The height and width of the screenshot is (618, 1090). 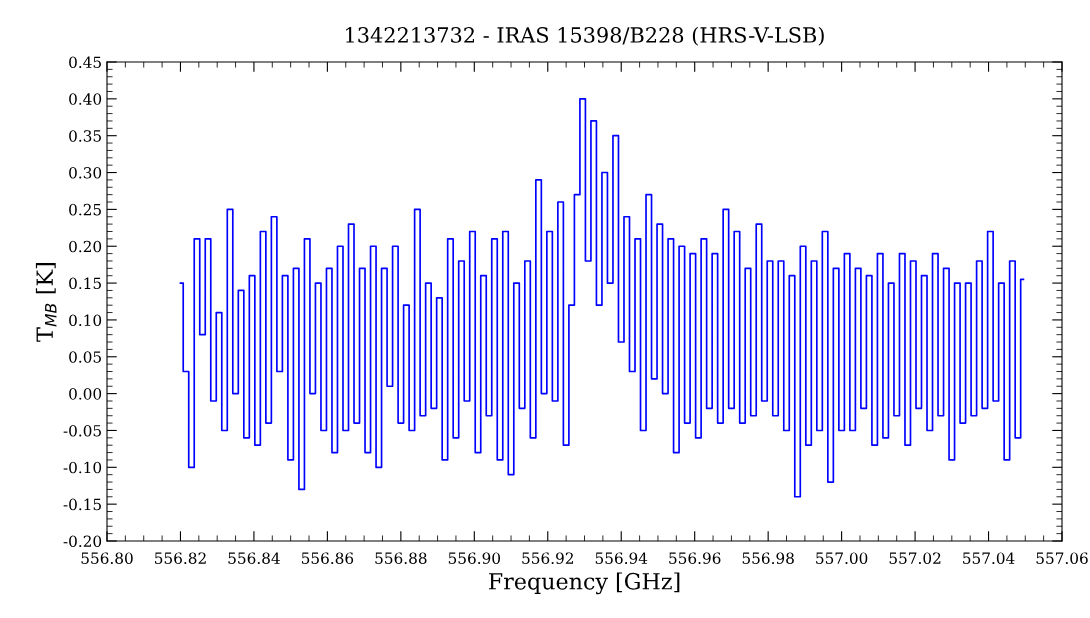 What do you see at coordinates (85, 136) in the screenshot?
I see `y-tick-label: 0.35` at bounding box center [85, 136].